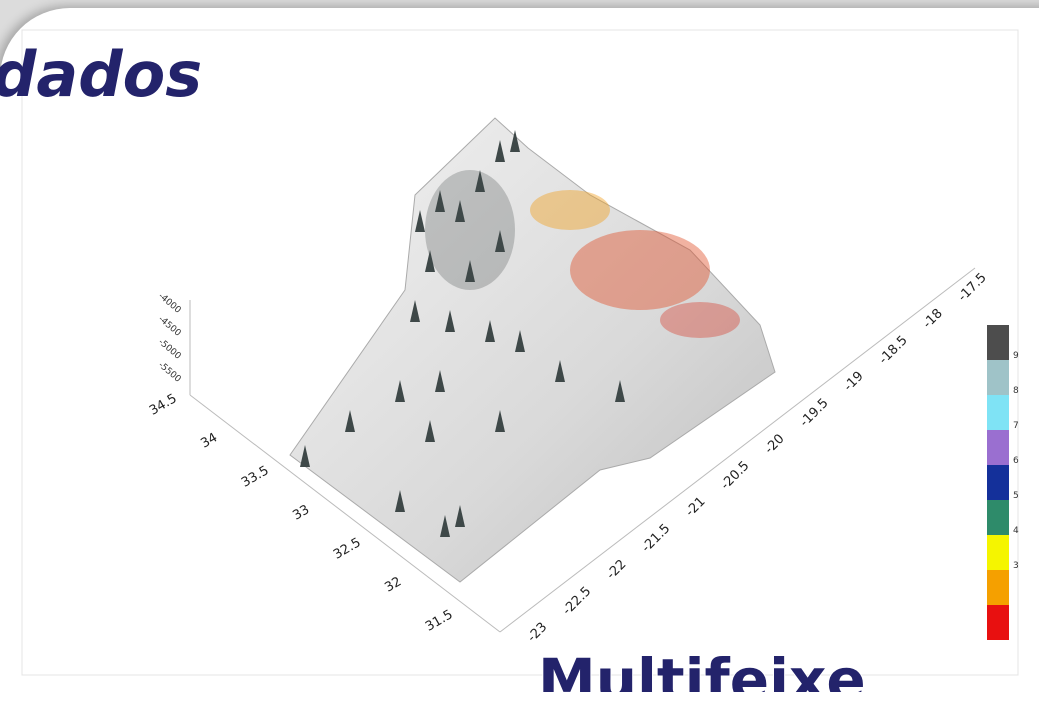 Image resolution: width=1039 pixels, height=708 pixels. Describe the element at coordinates (169, 303) in the screenshot. I see `depth-tick-label: -4000` at that location.